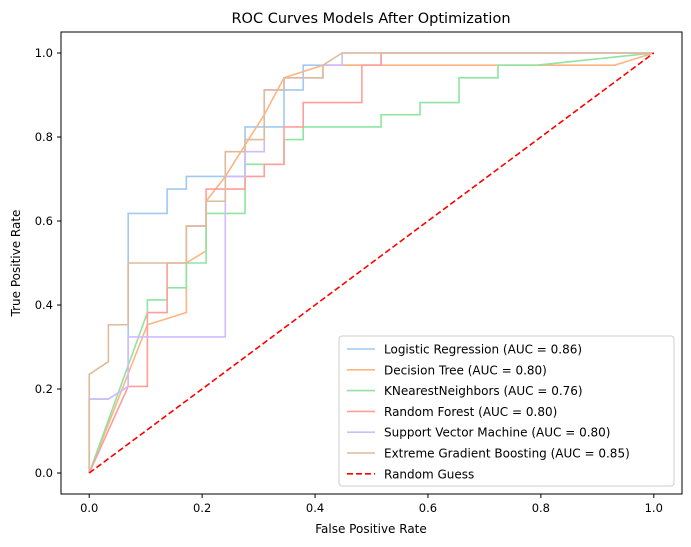 This screenshot has height=547, width=691. Describe the element at coordinates (48, 263) in the screenshot. I see `y-axis-ticks: 0.0 0.2 0.4 0.6 0.8 1.0` at that location.